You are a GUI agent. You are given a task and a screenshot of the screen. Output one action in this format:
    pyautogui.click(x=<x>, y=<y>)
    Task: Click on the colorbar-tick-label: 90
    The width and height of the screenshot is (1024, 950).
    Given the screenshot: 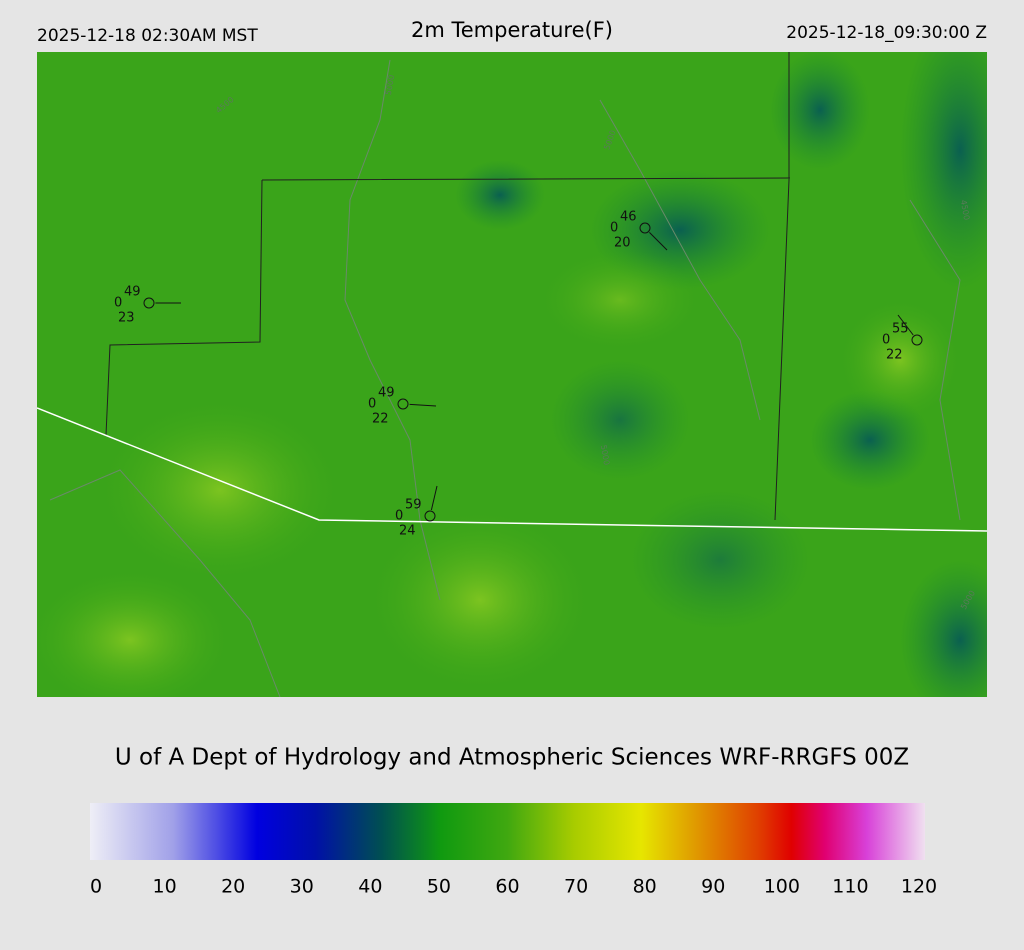 What is the action you would take?
    pyautogui.click(x=713, y=887)
    